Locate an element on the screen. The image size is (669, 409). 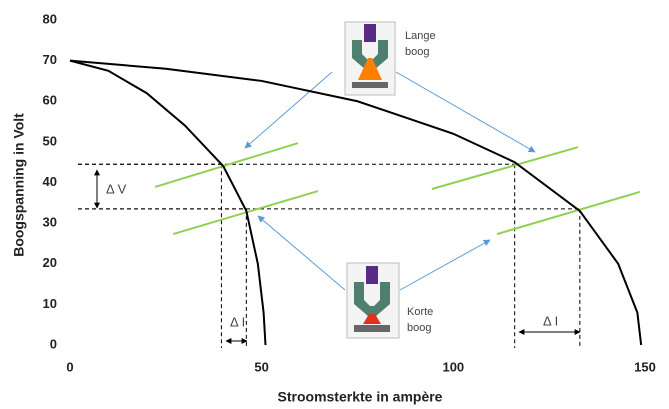
x-tick-label: 0 is located at coordinates (69, 366).